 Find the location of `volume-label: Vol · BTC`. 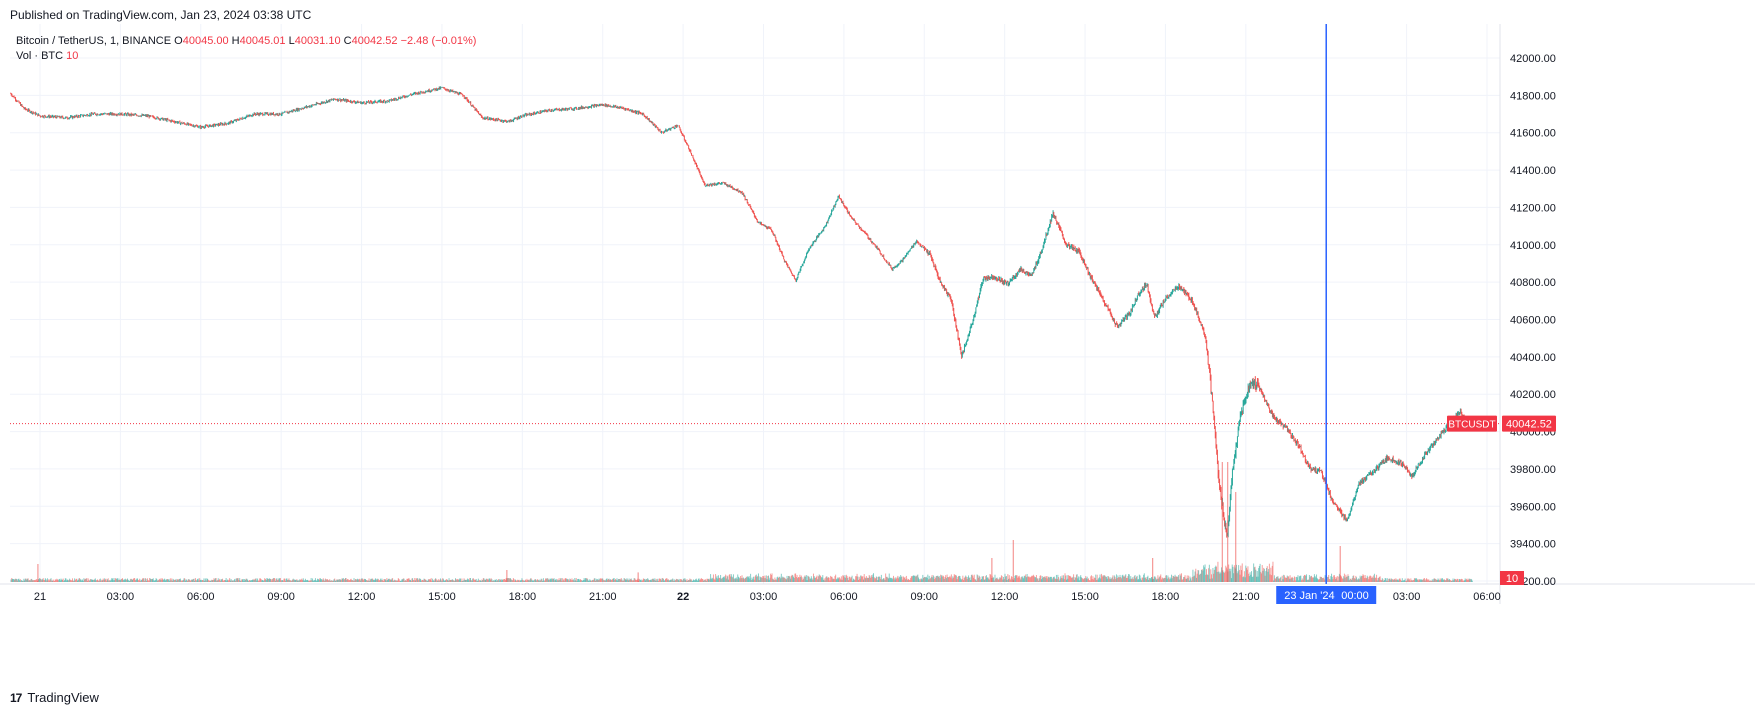

volume-label: Vol · BTC is located at coordinates (40, 56).